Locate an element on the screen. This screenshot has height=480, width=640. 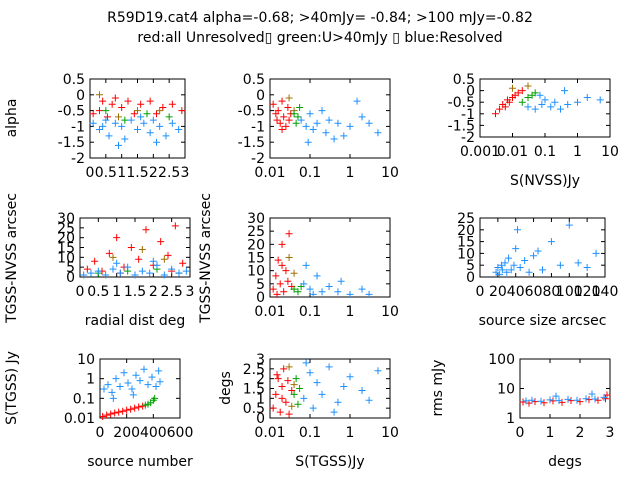
y-tick-label: 0.5 is located at coordinates (464, 80).